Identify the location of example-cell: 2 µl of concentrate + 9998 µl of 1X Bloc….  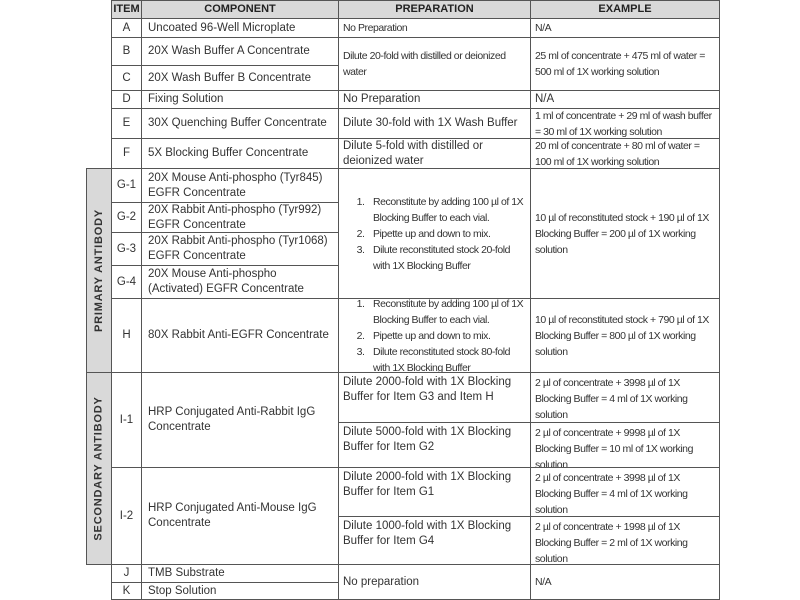
(625, 446).